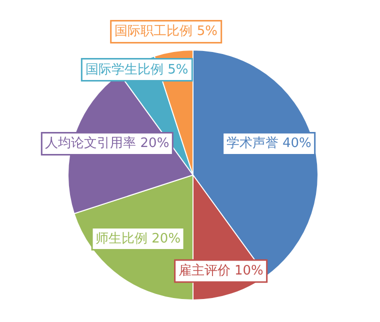 The width and height of the screenshot is (380, 322). I want to click on slice-label: 学术声誉 40%, so click(269, 144).